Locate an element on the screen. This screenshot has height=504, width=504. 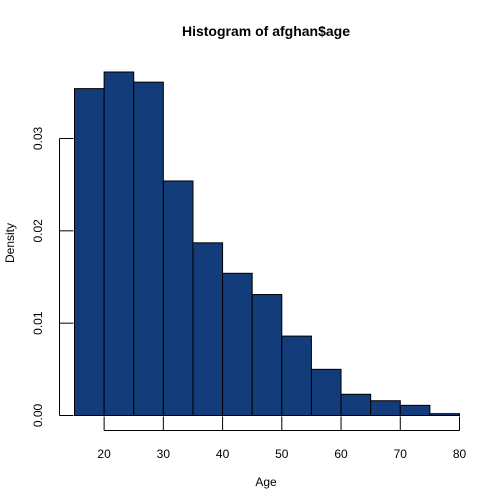
y-tick-label-2: 0.02 is located at coordinates (38, 231).